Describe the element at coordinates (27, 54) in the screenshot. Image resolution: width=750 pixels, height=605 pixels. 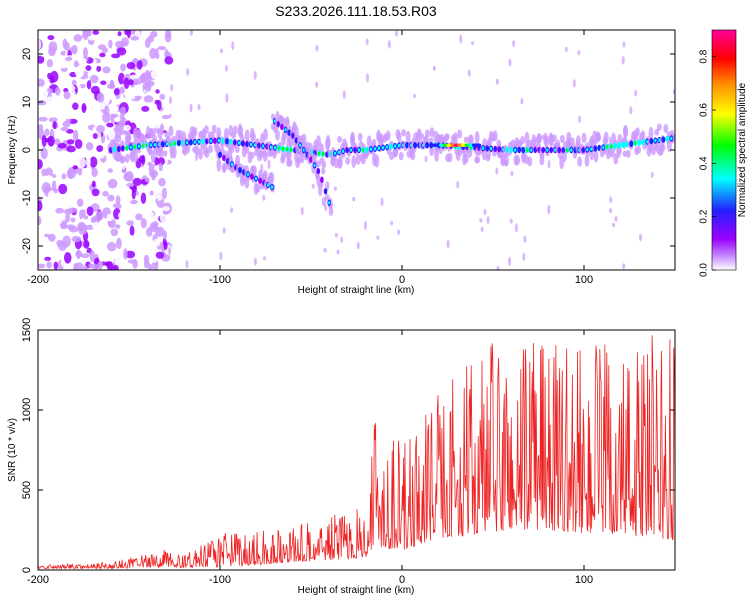
I see `y-tick-label: 20` at that location.